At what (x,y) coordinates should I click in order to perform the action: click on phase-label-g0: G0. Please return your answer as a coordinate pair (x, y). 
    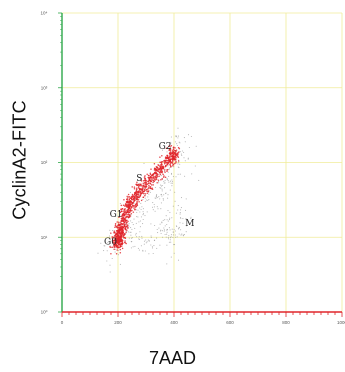
    Looking at the image, I should click on (110, 243).